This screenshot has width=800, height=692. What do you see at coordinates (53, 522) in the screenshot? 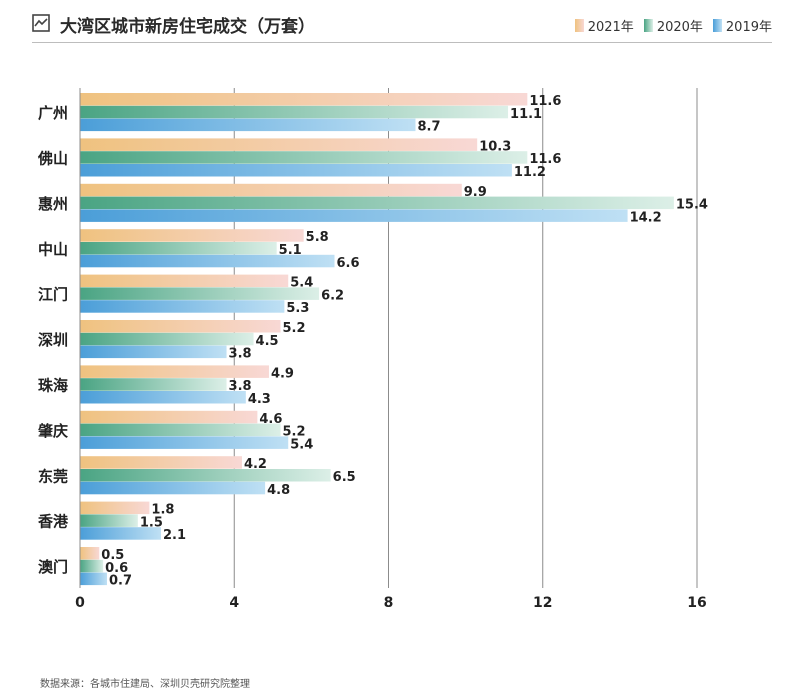
I see `category-label-9: 香港` at bounding box center [53, 522].